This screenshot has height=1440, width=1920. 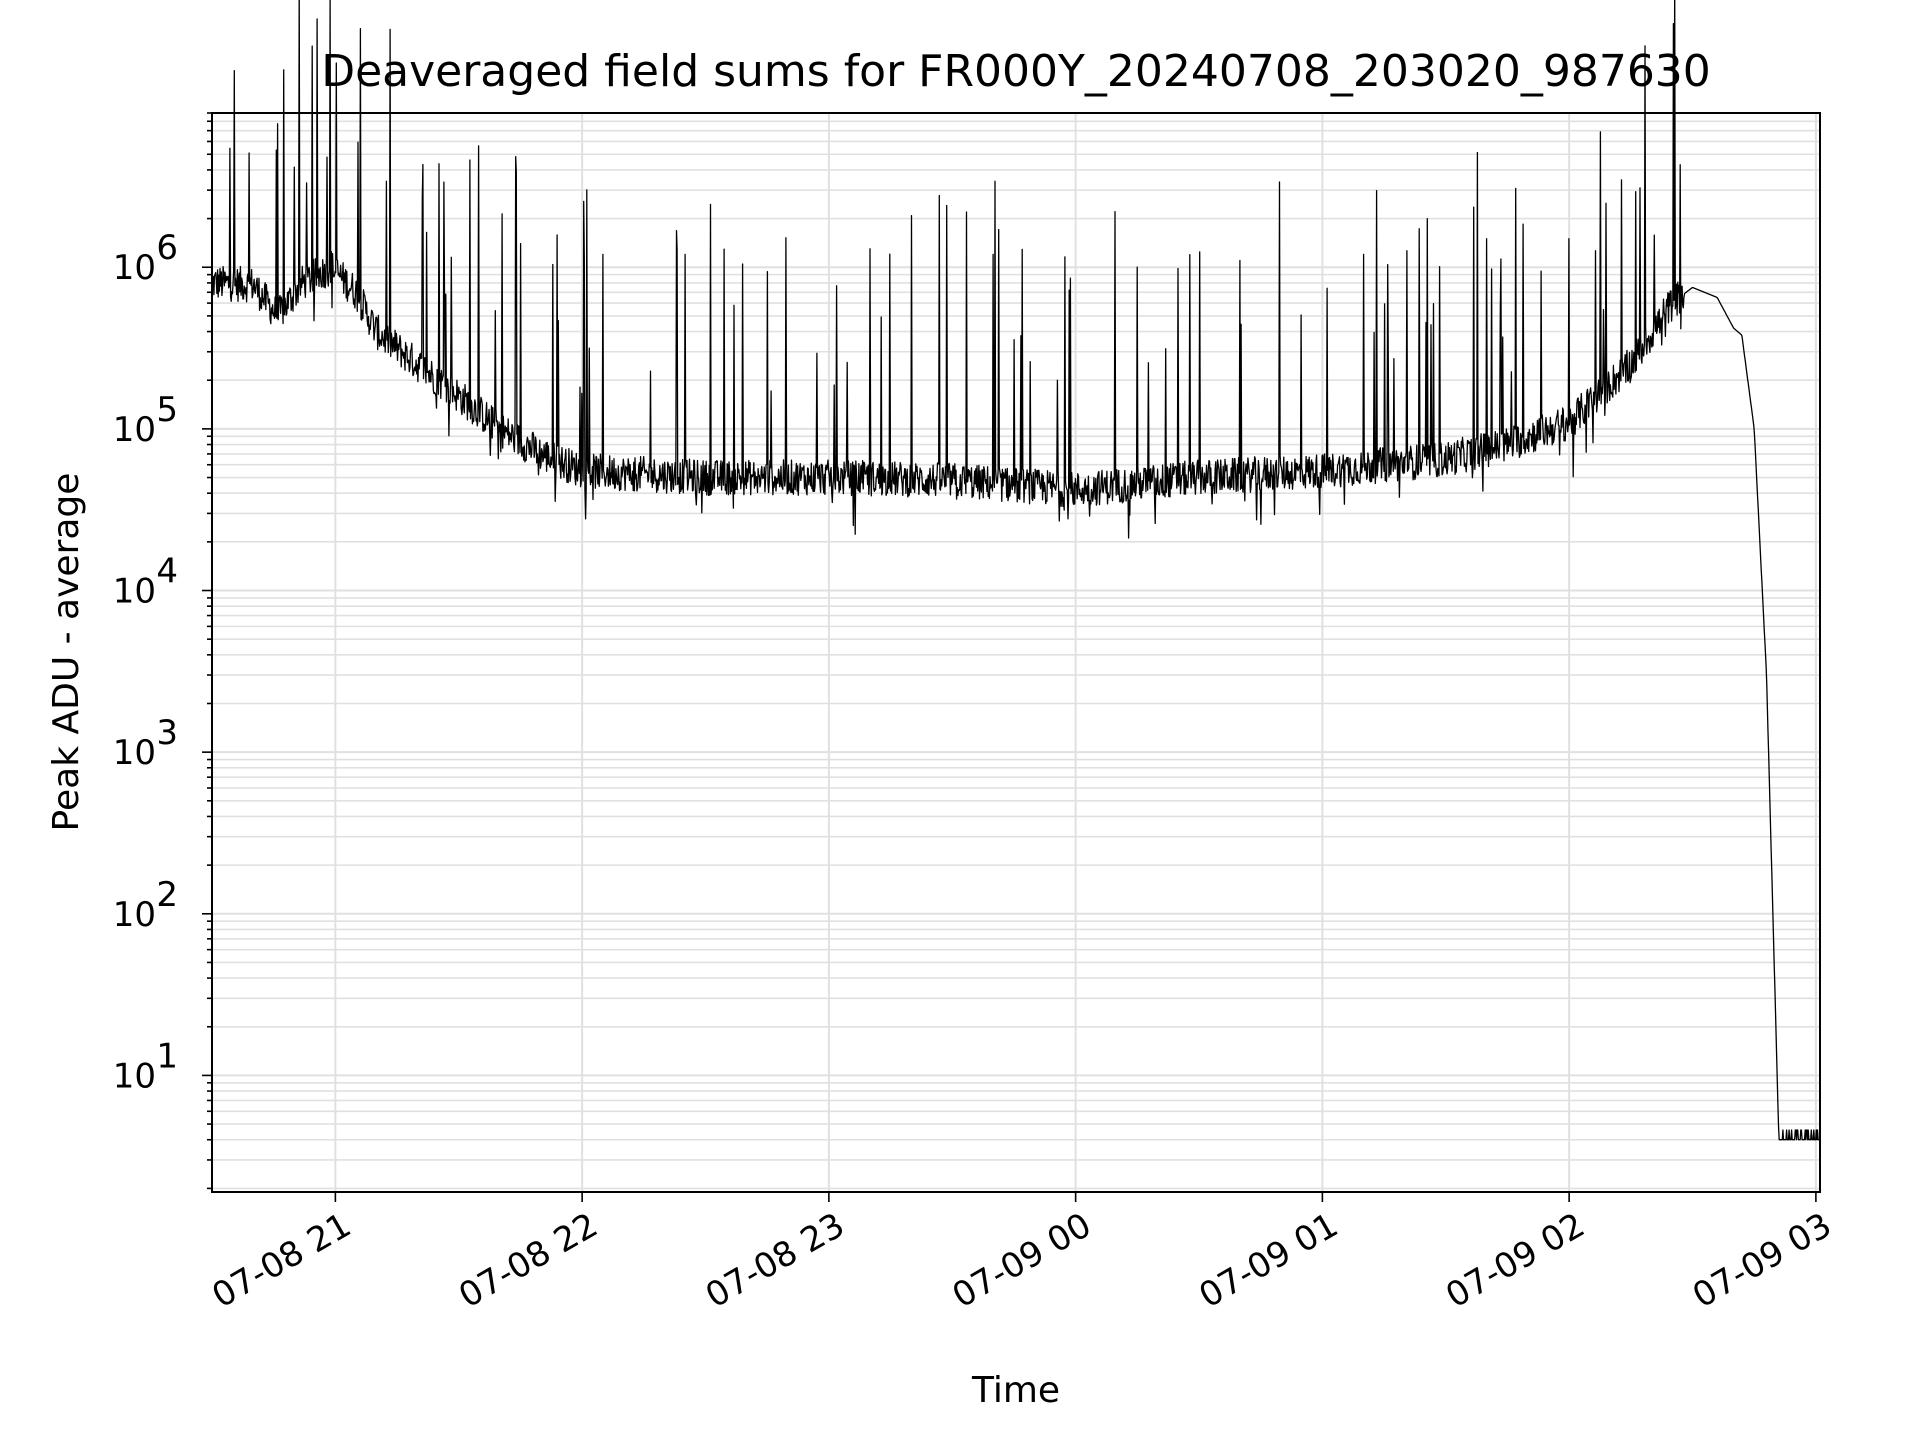 I want to click on y-tick-exponent: 5, so click(x=167, y=410).